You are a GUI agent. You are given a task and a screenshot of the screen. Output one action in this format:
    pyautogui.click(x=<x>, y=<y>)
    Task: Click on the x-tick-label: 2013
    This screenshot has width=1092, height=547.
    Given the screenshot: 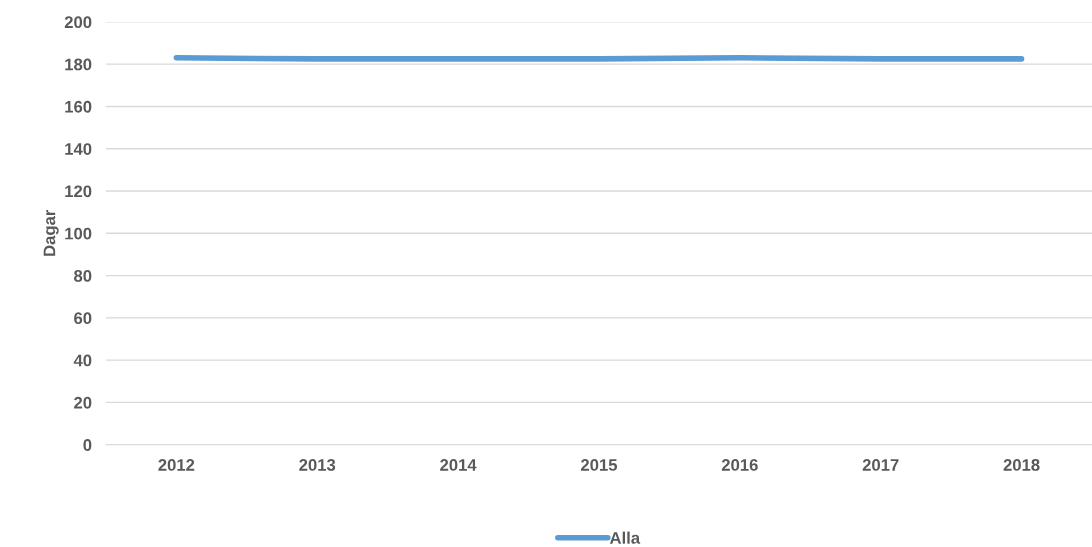 What is the action you would take?
    pyautogui.click(x=317, y=465)
    